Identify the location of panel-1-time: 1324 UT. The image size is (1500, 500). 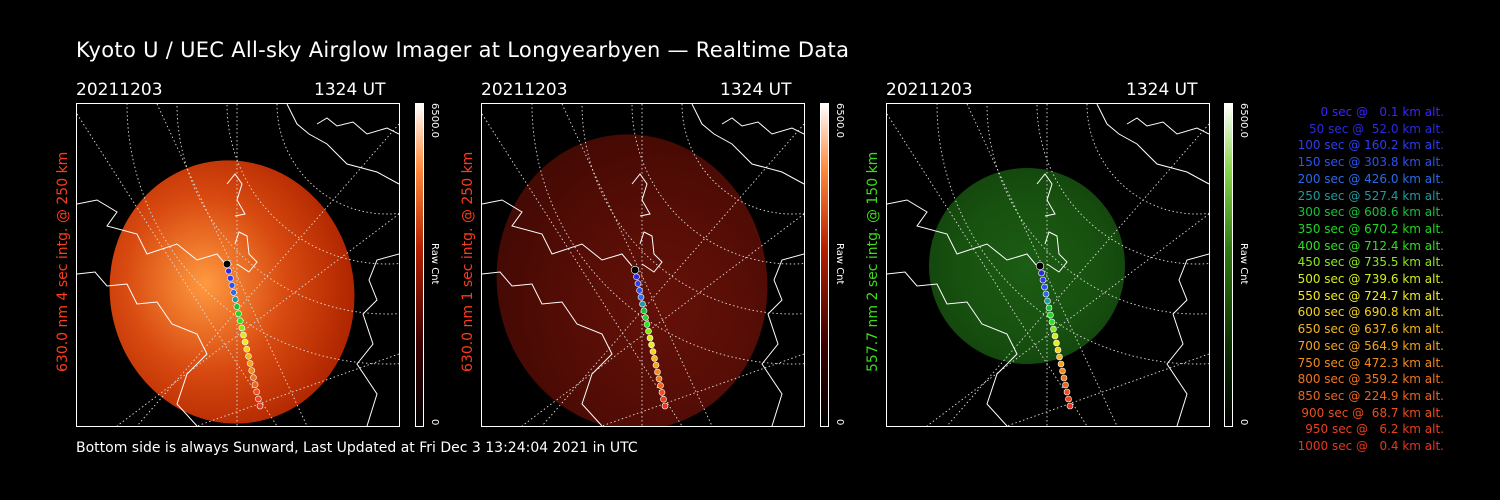
(350, 90).